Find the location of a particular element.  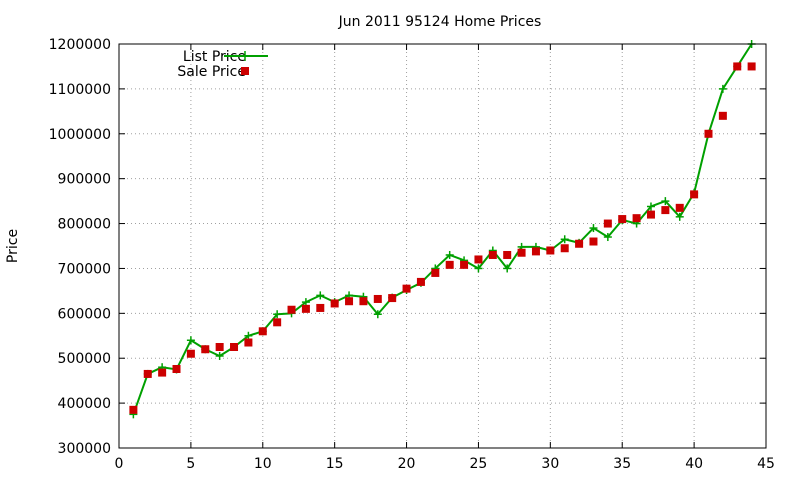

y-tick-label: 900000 is located at coordinates (84, 180).